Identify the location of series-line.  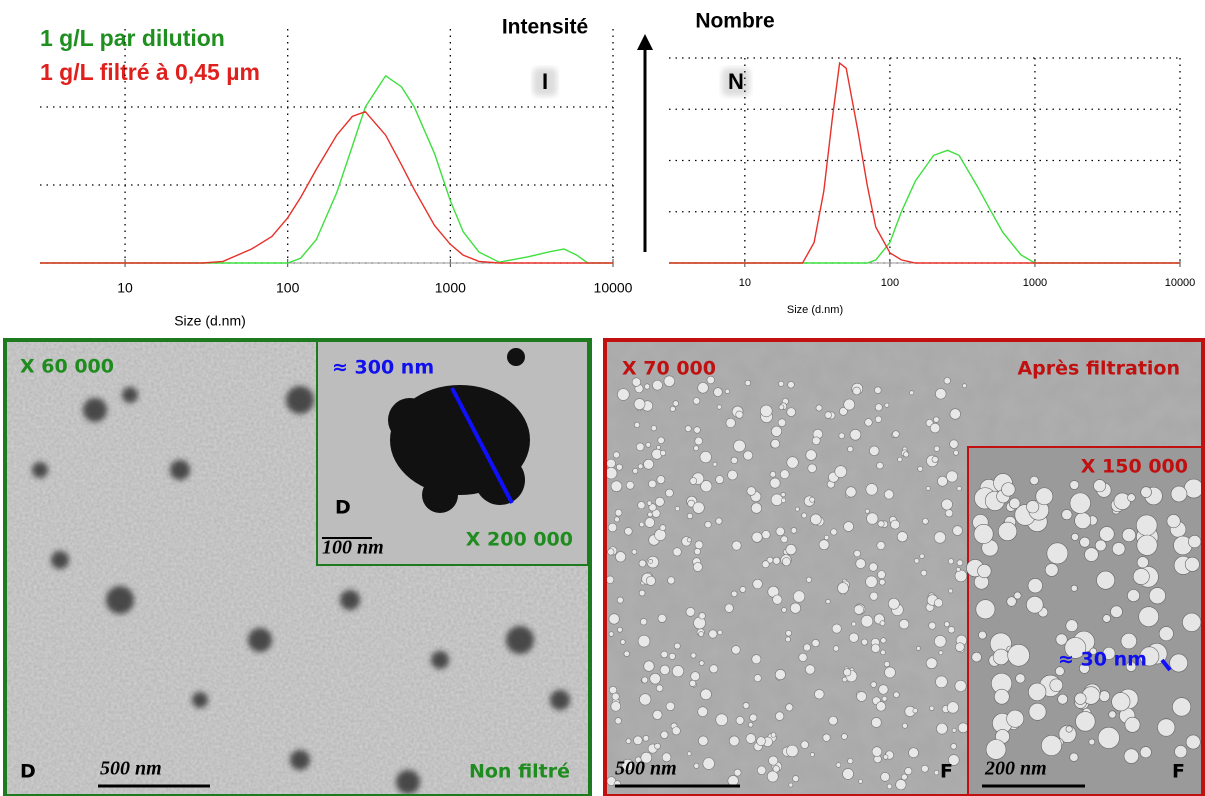
(326, 169).